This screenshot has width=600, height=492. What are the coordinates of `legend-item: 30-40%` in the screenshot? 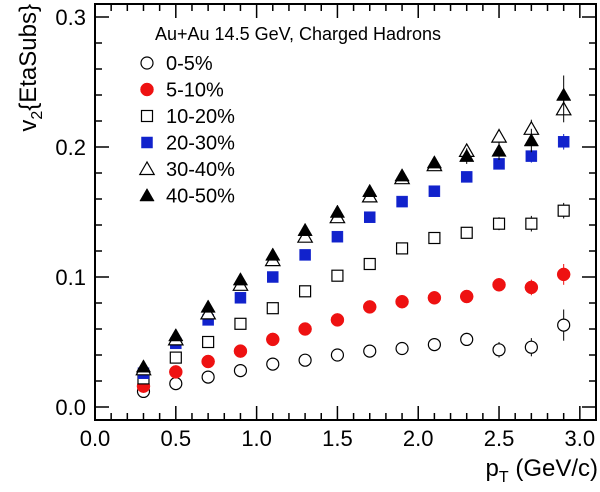 It's located at (186, 170).